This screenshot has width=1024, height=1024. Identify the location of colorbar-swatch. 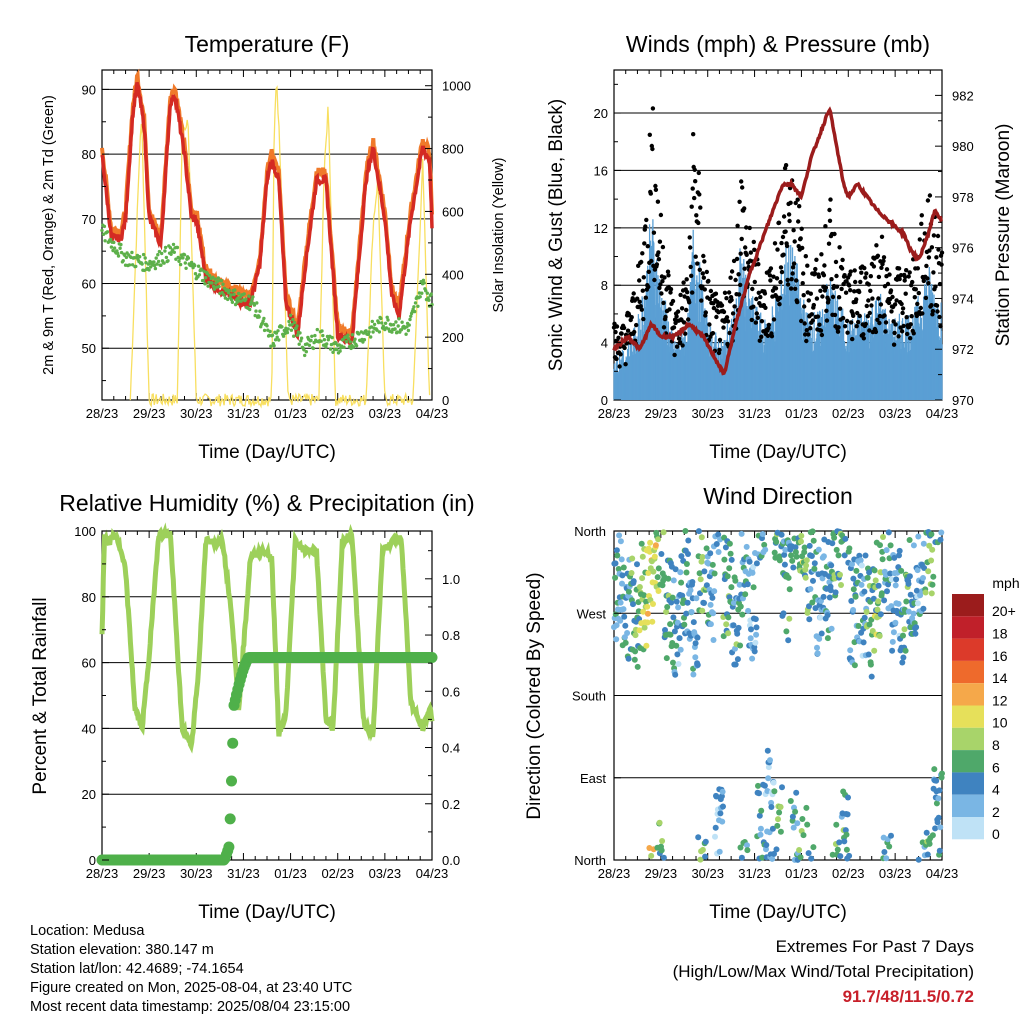
(968, 761).